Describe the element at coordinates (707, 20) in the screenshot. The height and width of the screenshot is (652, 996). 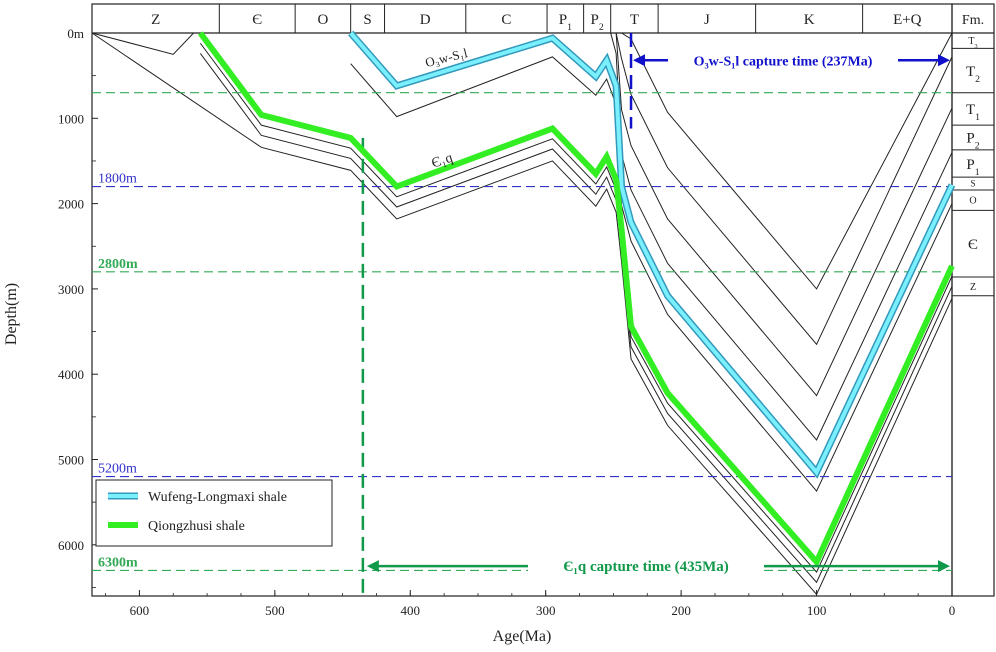
I see `period-label-j: J` at that location.